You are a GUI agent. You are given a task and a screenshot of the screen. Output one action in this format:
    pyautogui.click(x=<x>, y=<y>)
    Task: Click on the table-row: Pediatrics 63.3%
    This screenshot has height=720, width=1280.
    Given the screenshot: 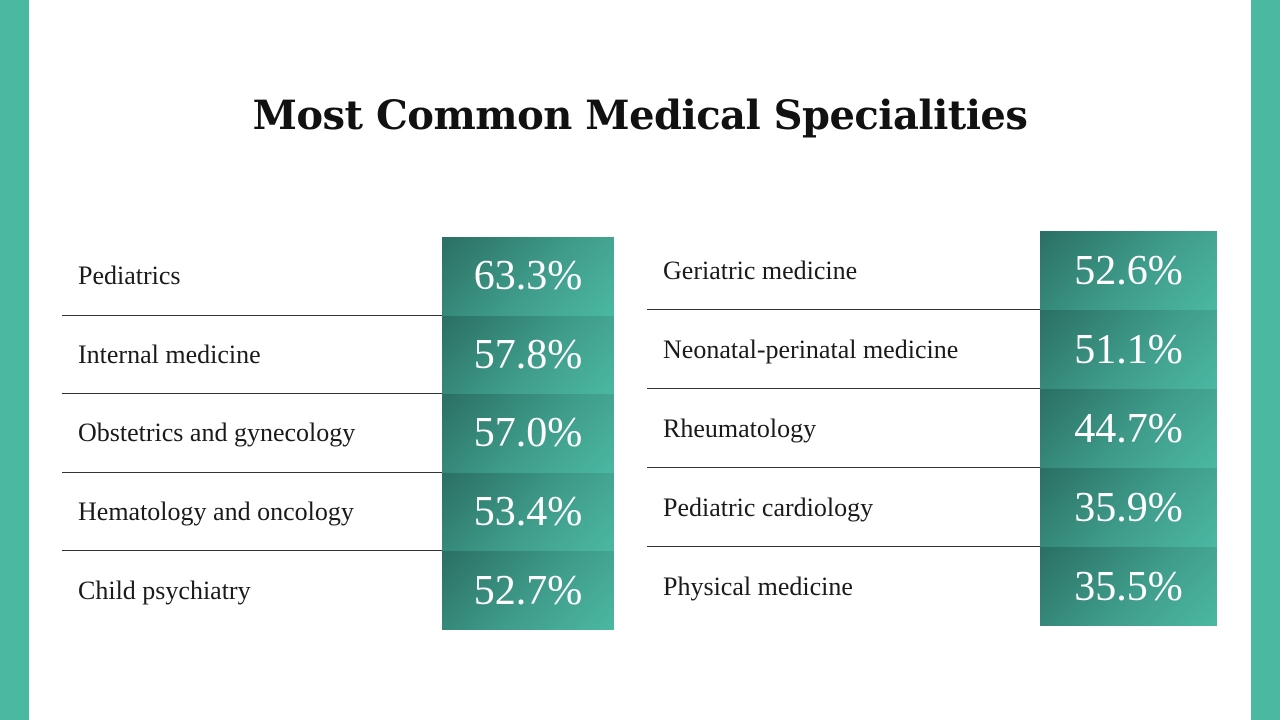 What is the action you would take?
    pyautogui.click(x=338, y=276)
    